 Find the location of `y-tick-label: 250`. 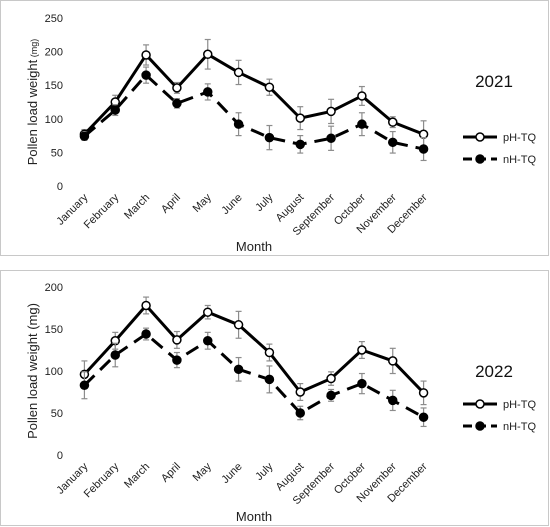

y-tick-label: 250 is located at coordinates (54, 19).